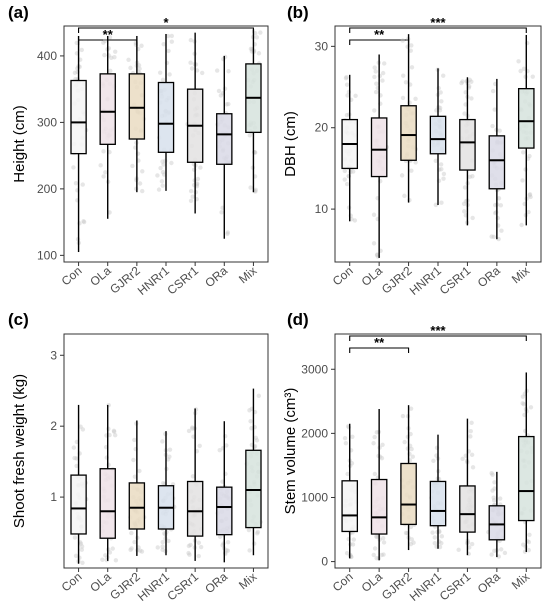 Image resolution: width=550 pixels, height=602 pixels. What do you see at coordinates (438, 330) in the screenshot?
I see `significance-label: ***` at bounding box center [438, 330].